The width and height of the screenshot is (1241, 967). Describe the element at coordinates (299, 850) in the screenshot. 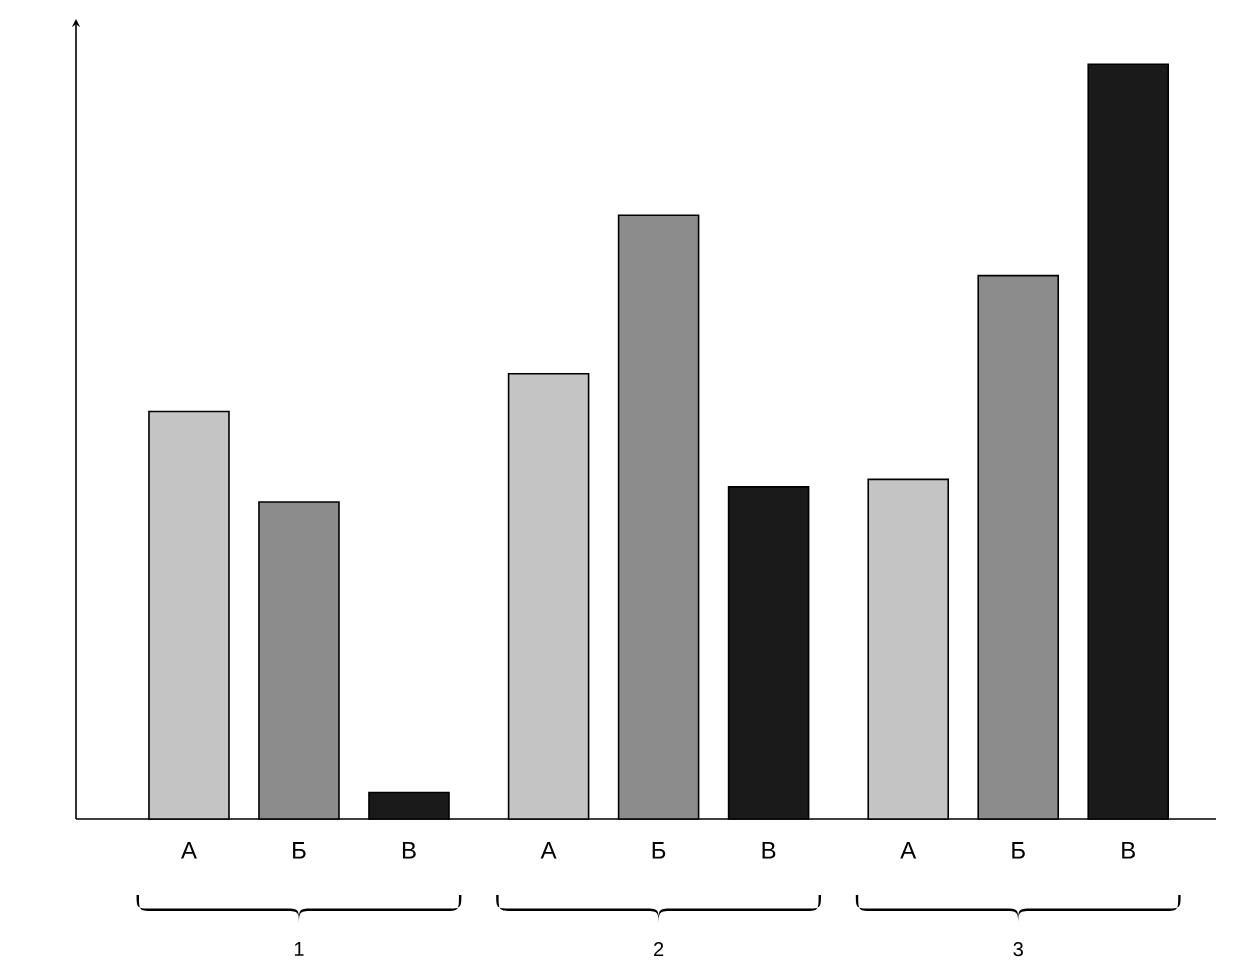

I see `series-label: Б` at that location.